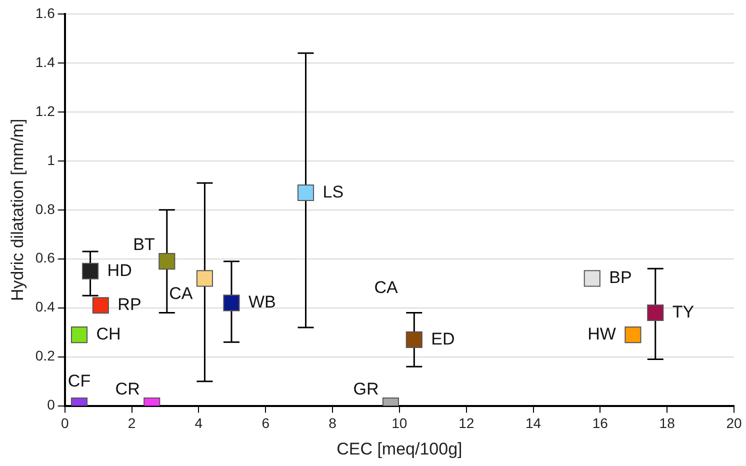  What do you see at coordinates (45, 110) in the screenshot?
I see `y-tick-label: 1.2` at bounding box center [45, 110].